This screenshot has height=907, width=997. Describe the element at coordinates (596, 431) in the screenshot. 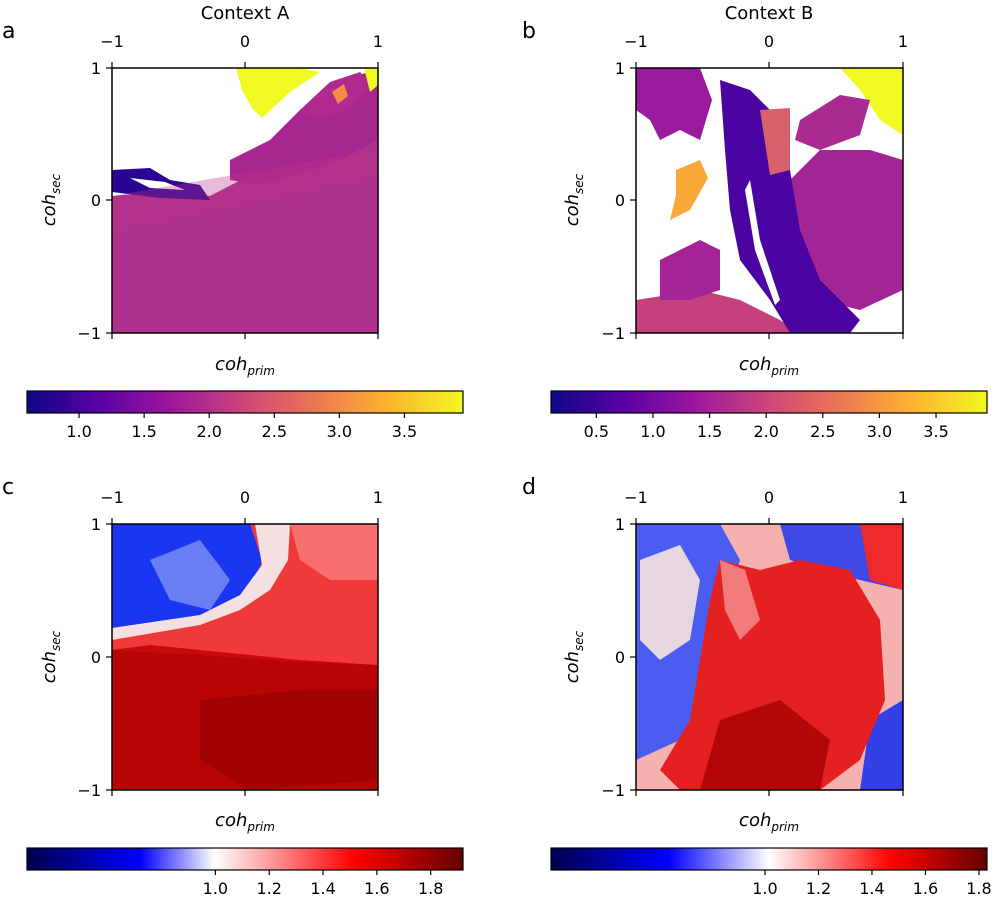

I see `colorbar-tick-label: 0.5` at that location.